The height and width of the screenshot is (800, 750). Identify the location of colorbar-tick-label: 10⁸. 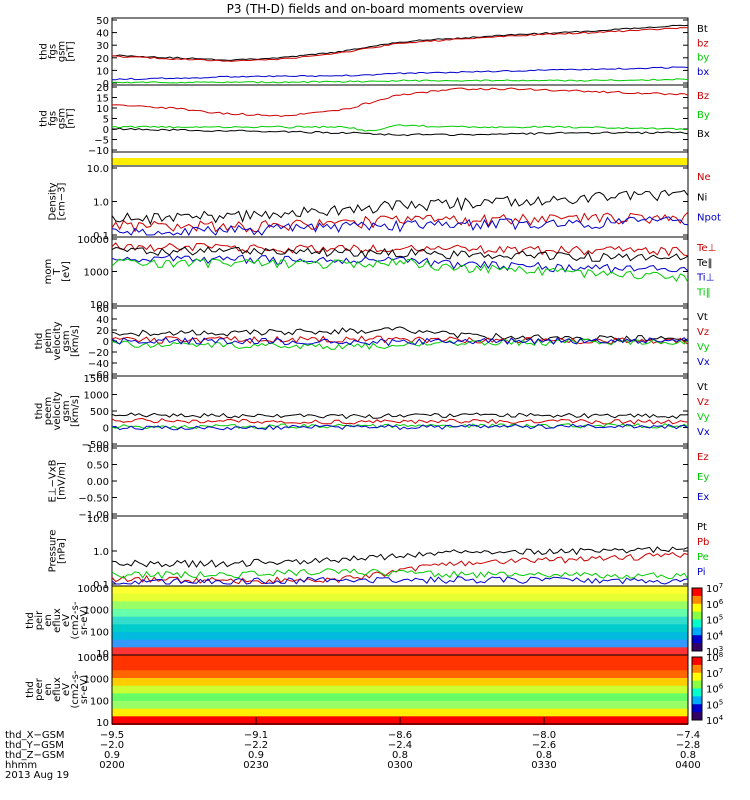
(714, 657).